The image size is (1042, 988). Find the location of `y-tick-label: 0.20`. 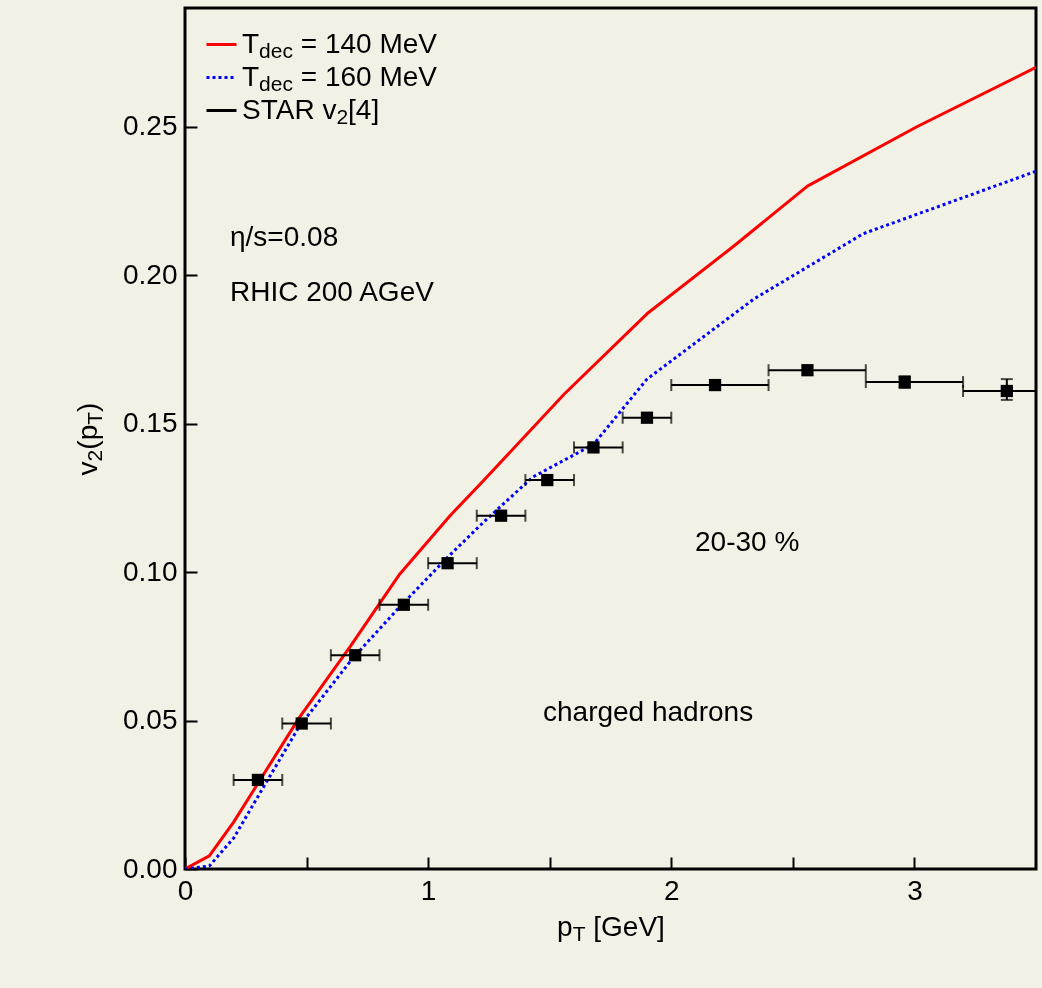

y-tick-label: 0.20 is located at coordinates (150, 274).